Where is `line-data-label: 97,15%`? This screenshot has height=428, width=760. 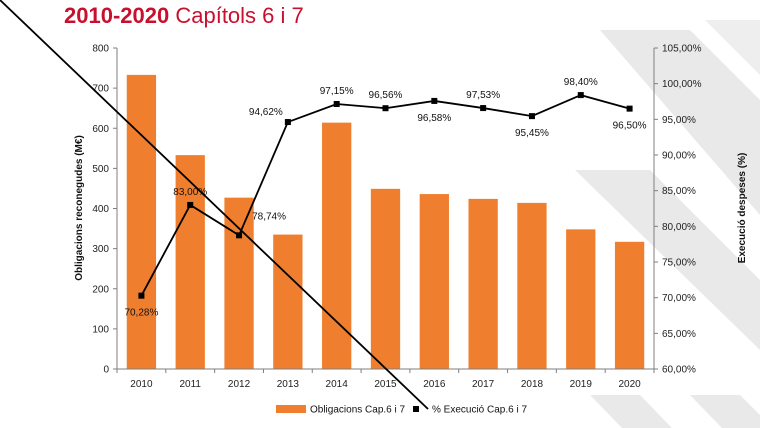 line-data-label: 97,15% is located at coordinates (337, 91).